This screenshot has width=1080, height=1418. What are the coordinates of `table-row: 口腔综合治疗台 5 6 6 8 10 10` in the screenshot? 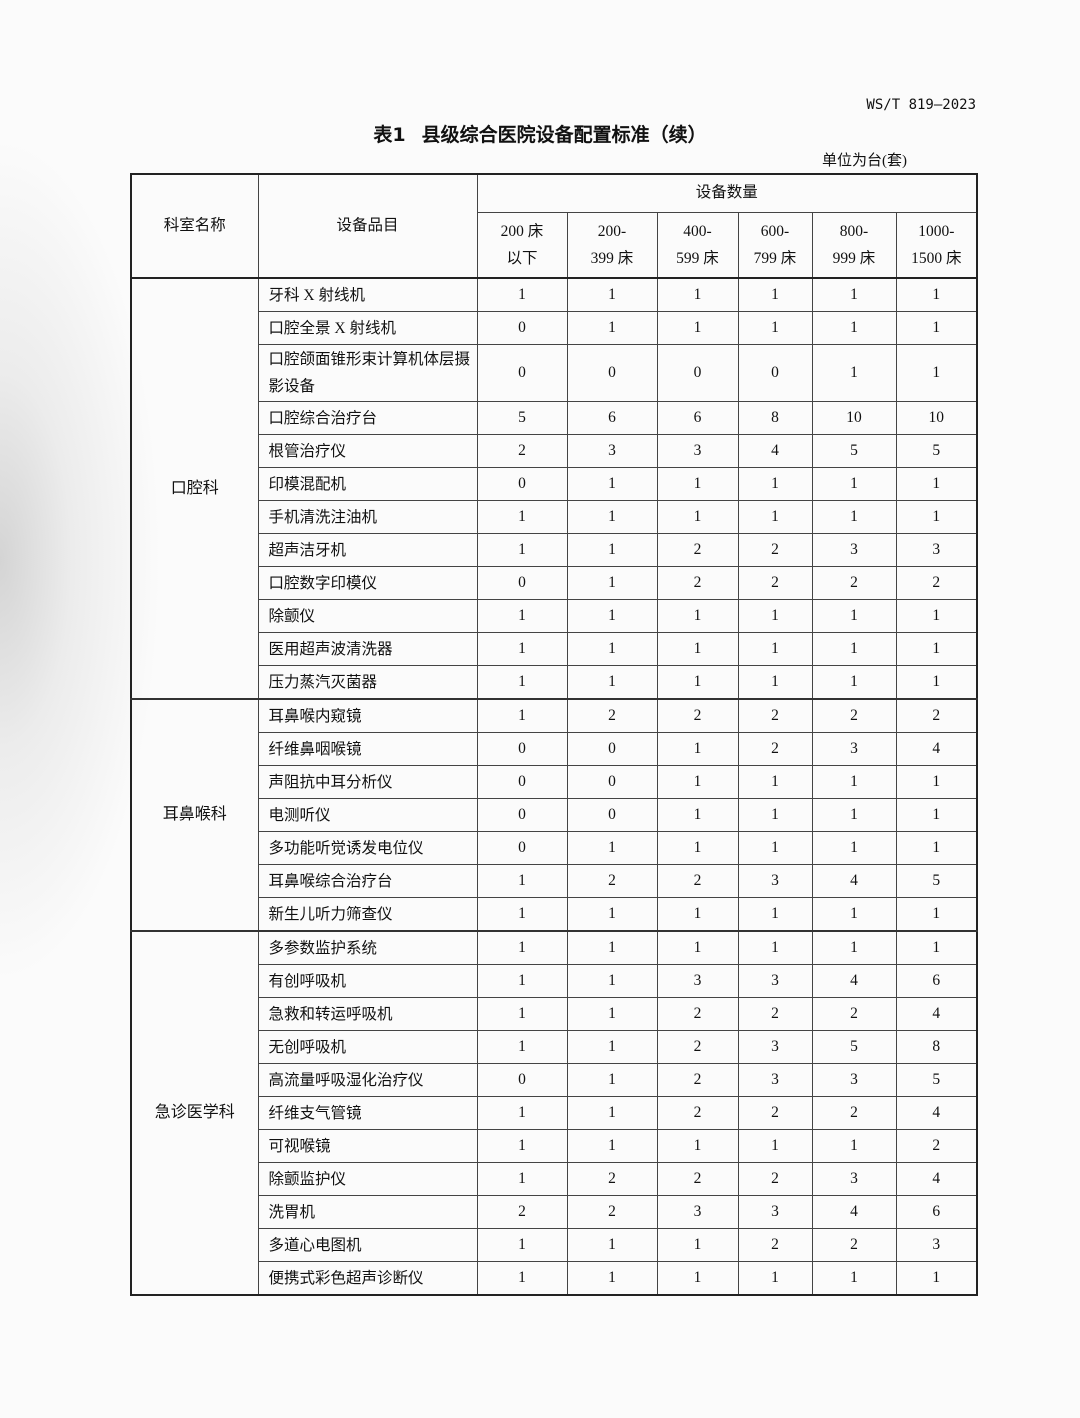 It's located at (554, 418).